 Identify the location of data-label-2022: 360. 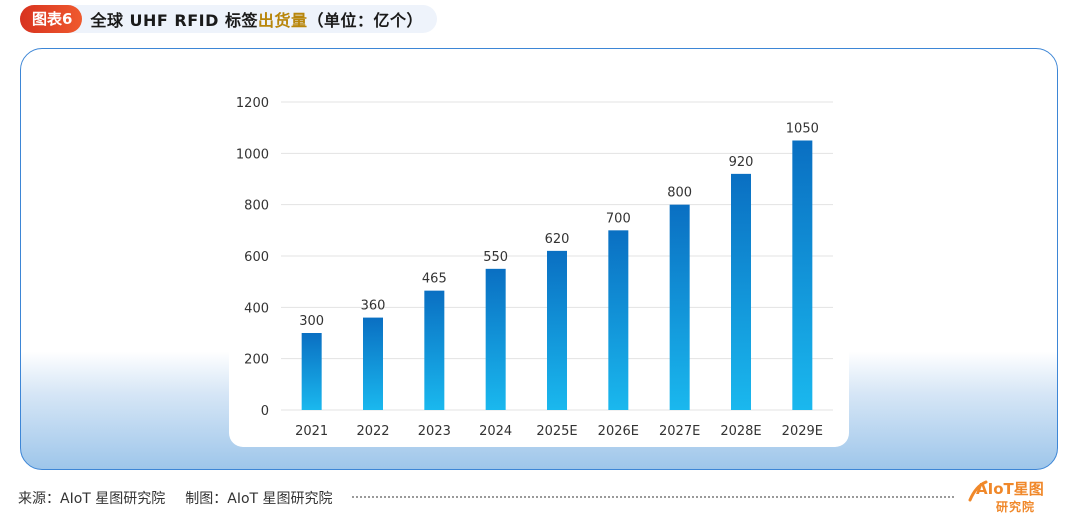
(373, 306).